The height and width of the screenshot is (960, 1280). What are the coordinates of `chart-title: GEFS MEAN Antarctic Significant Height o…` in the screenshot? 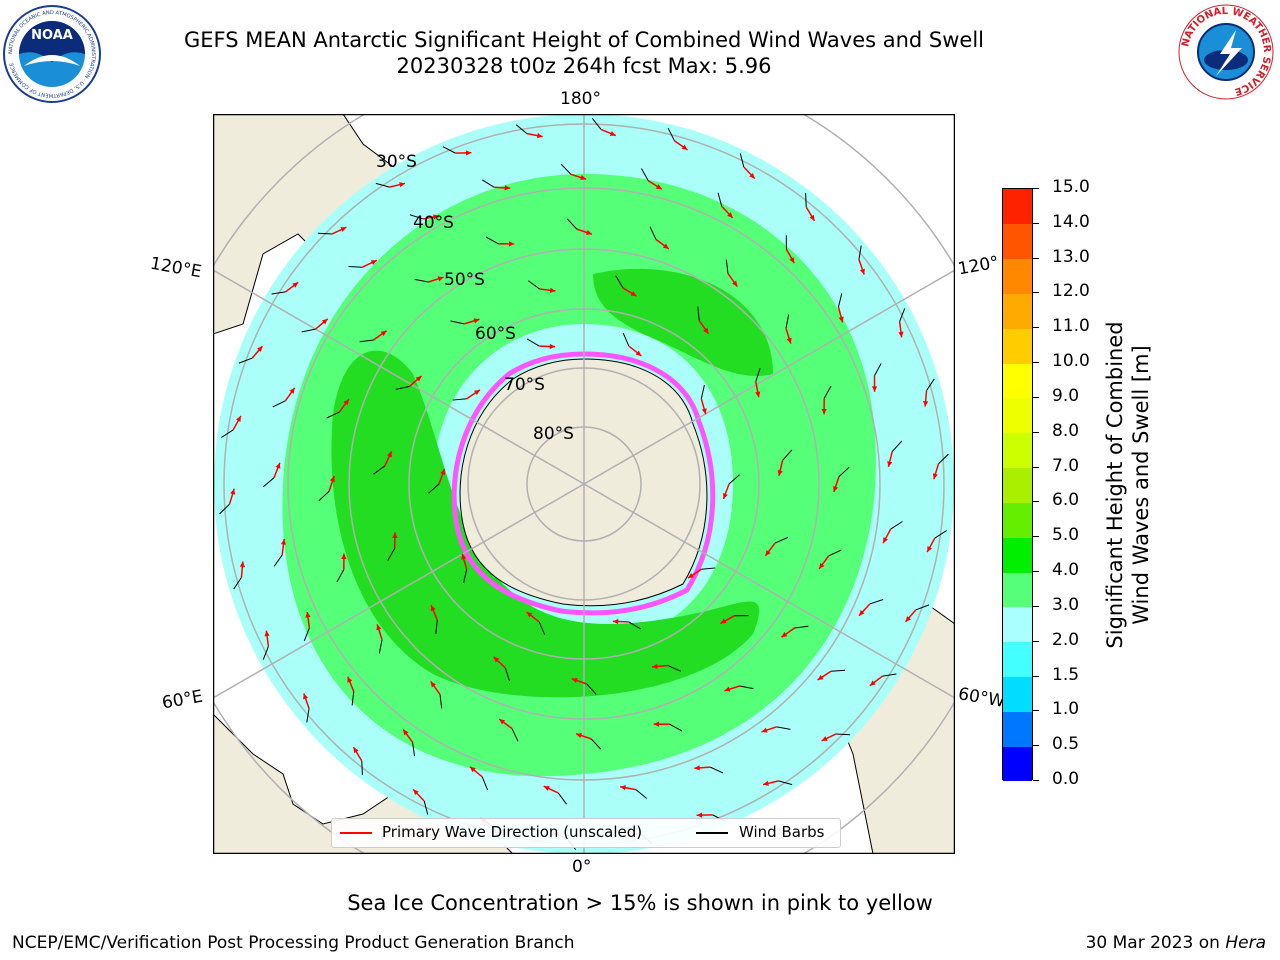 It's located at (584, 40).